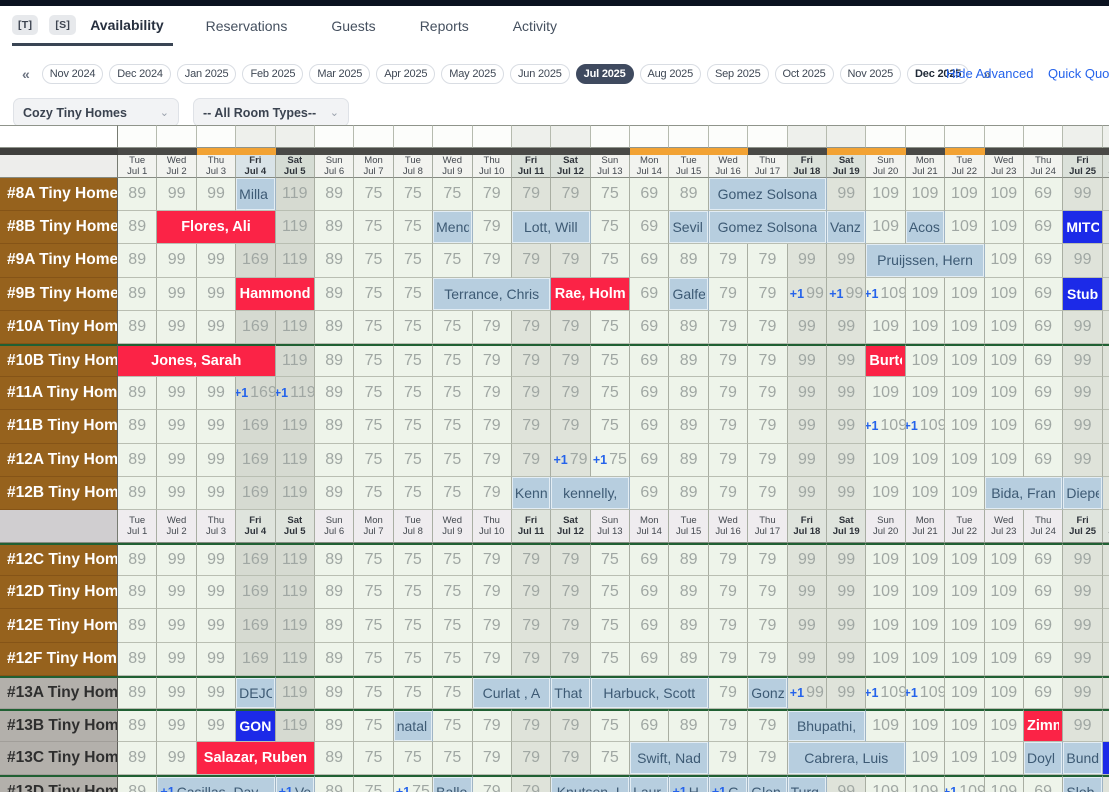 The width and height of the screenshot is (1109, 792). I want to click on day-header-jul-24: Thu Jul 24, so click(1043, 526).